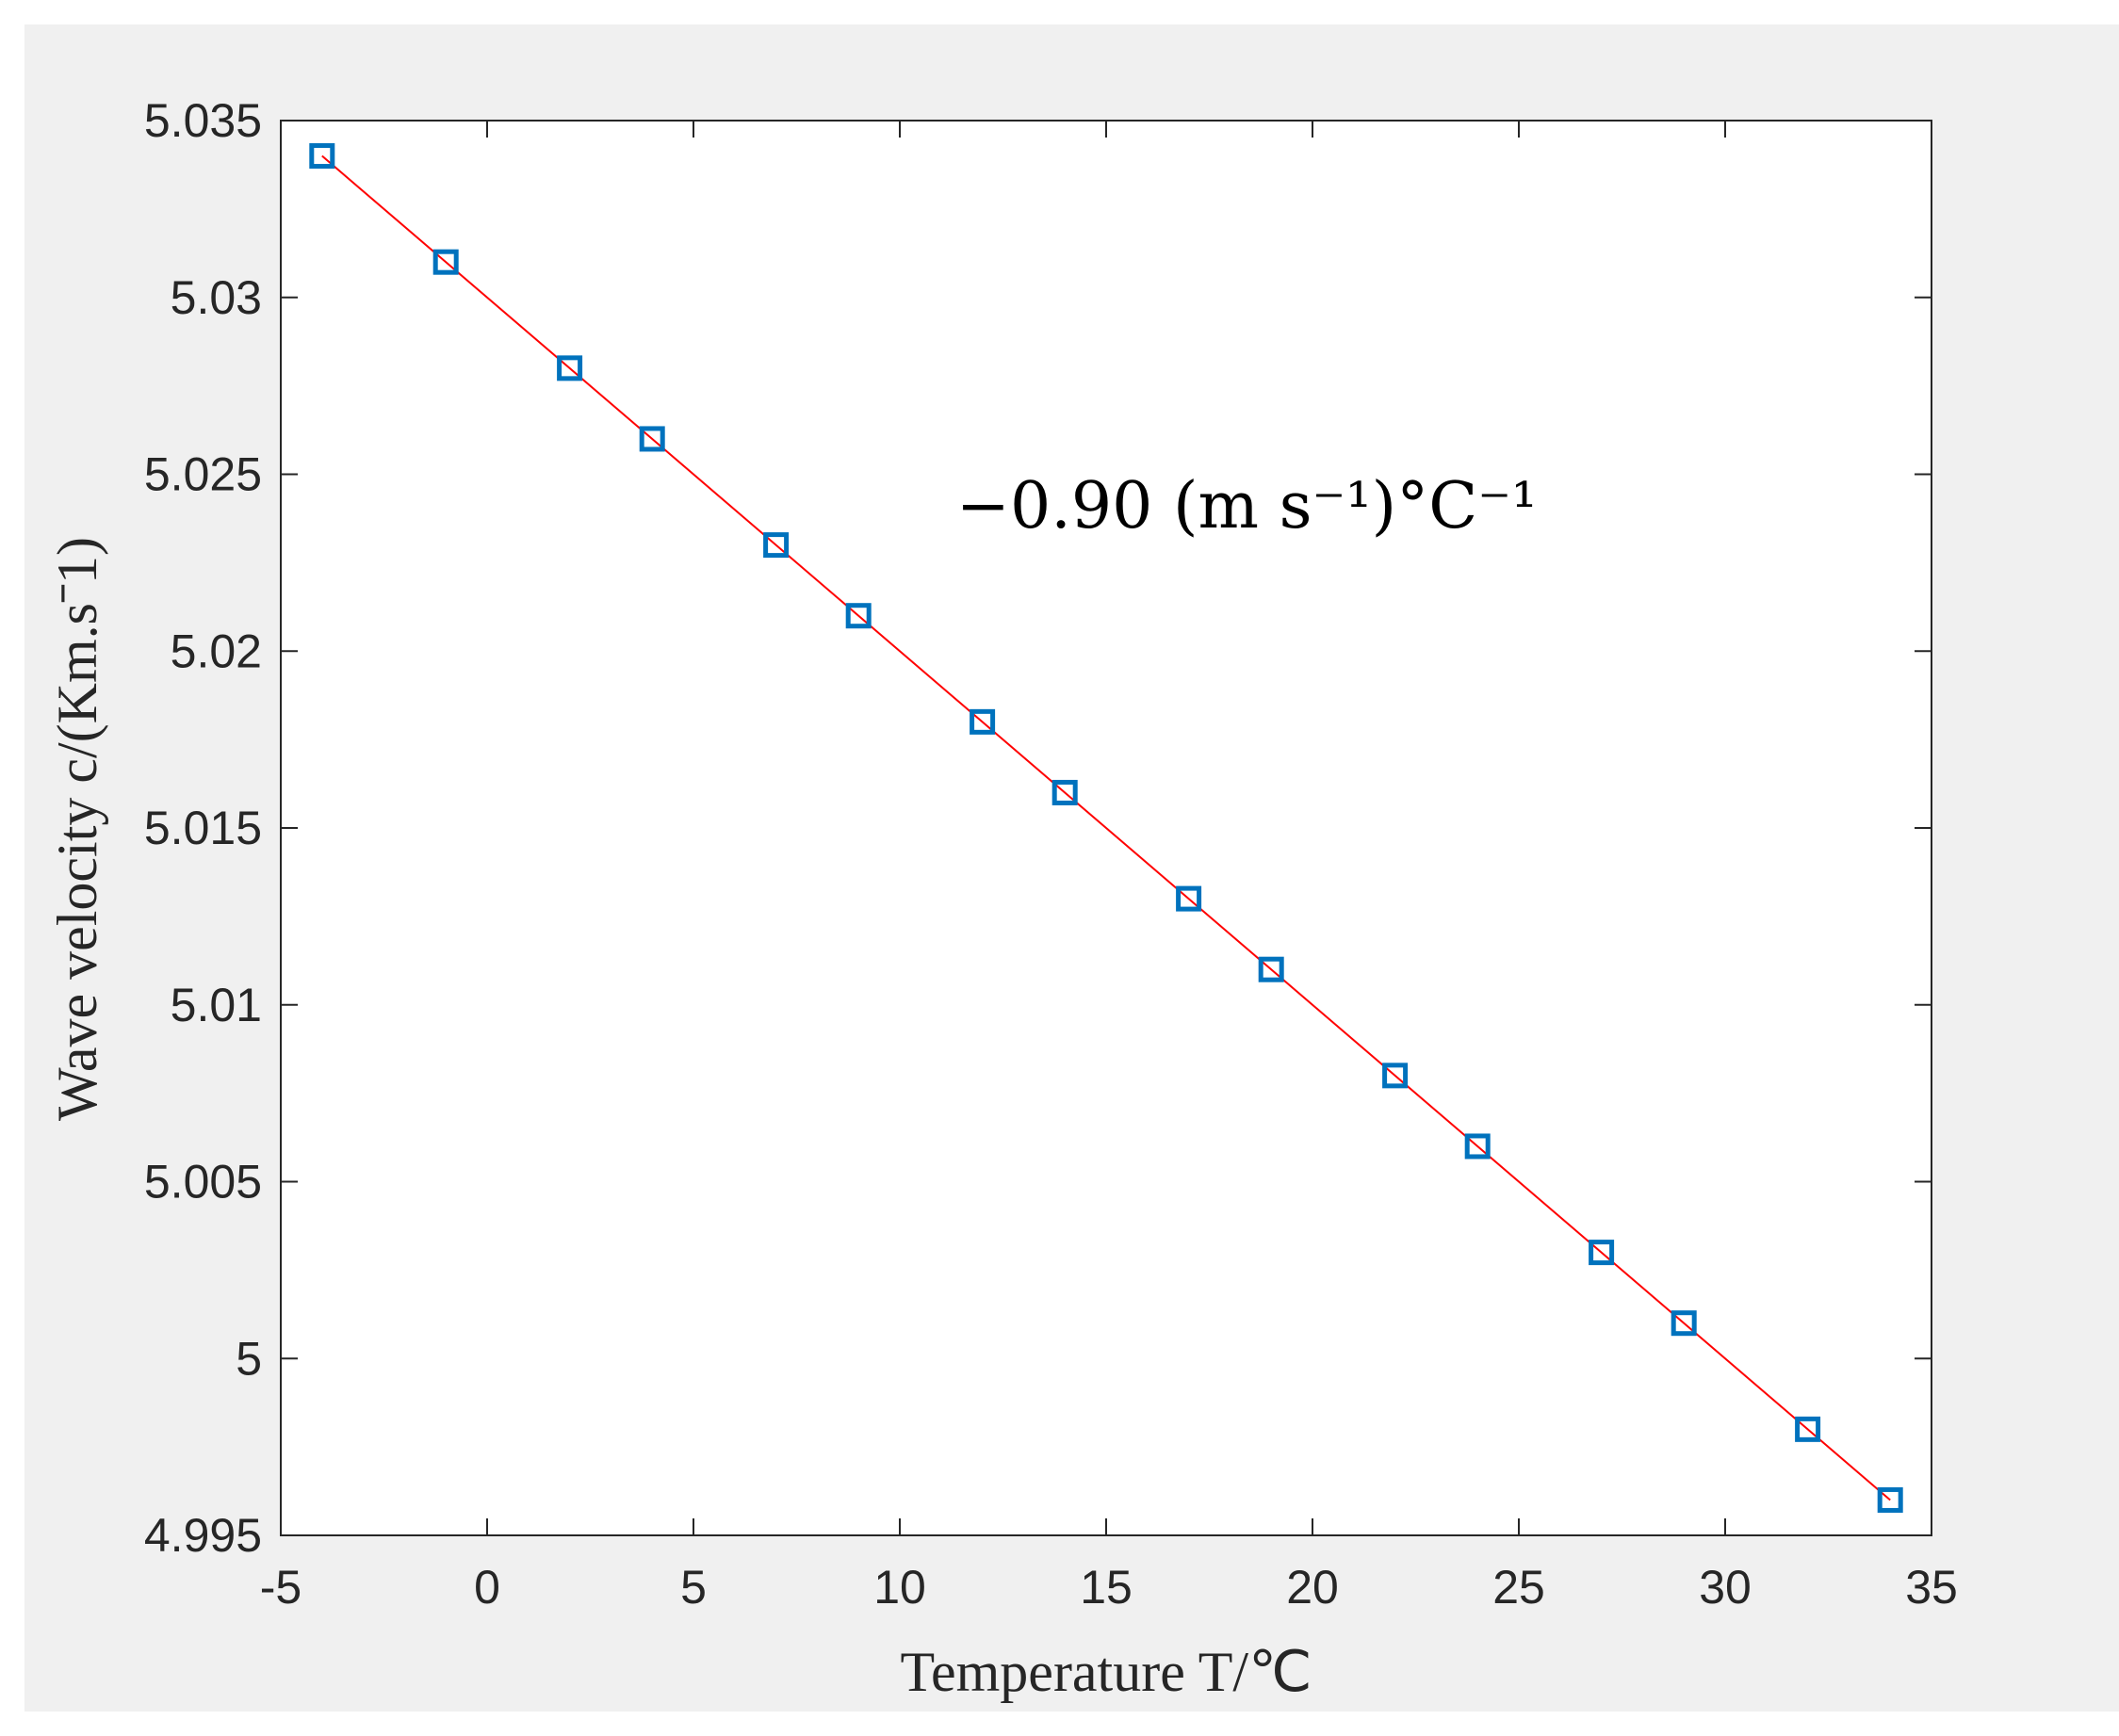 This screenshot has width=2119, height=1736. I want to click on y-tick-label: 4.995, so click(203, 1535).